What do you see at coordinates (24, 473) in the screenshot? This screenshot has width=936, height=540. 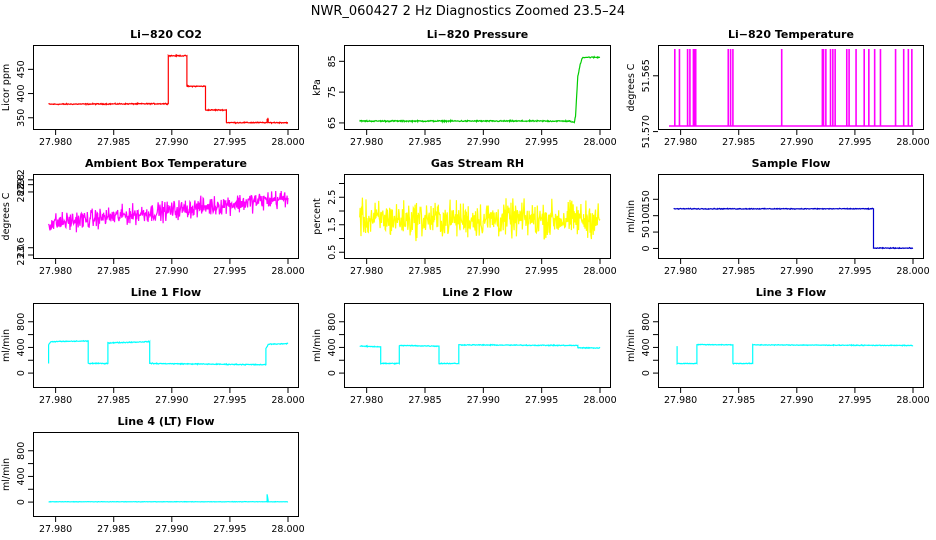 I see `line-4-lt-flow-yaxis: 0 400 800` at bounding box center [24, 473].